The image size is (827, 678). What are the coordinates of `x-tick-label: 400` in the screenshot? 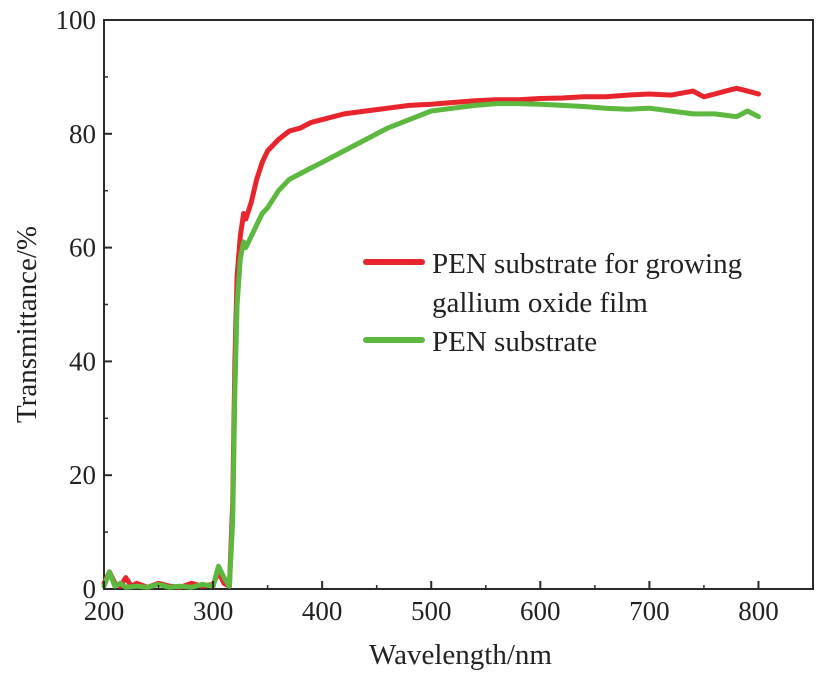 It's located at (322, 611).